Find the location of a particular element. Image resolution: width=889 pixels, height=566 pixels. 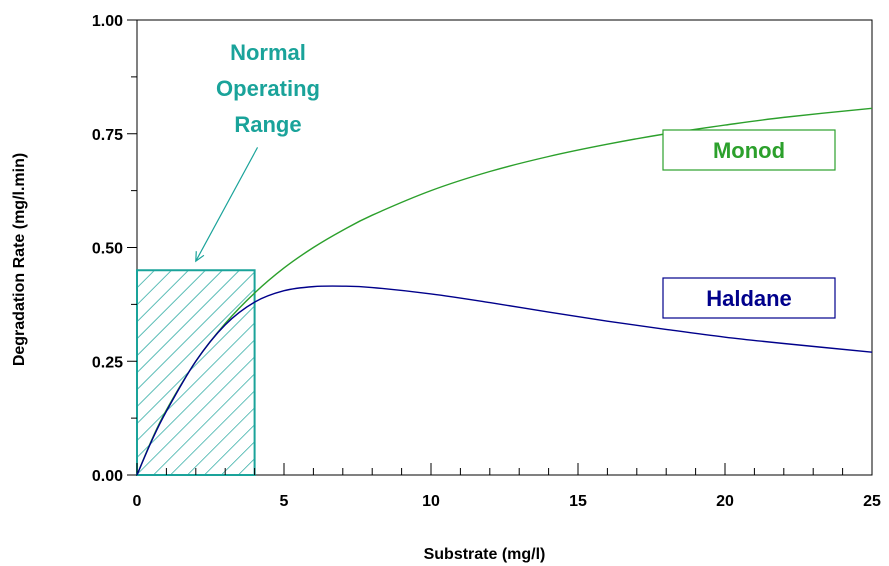

x-tick-labels: 0 5 10 15 20 25 is located at coordinates (507, 501).